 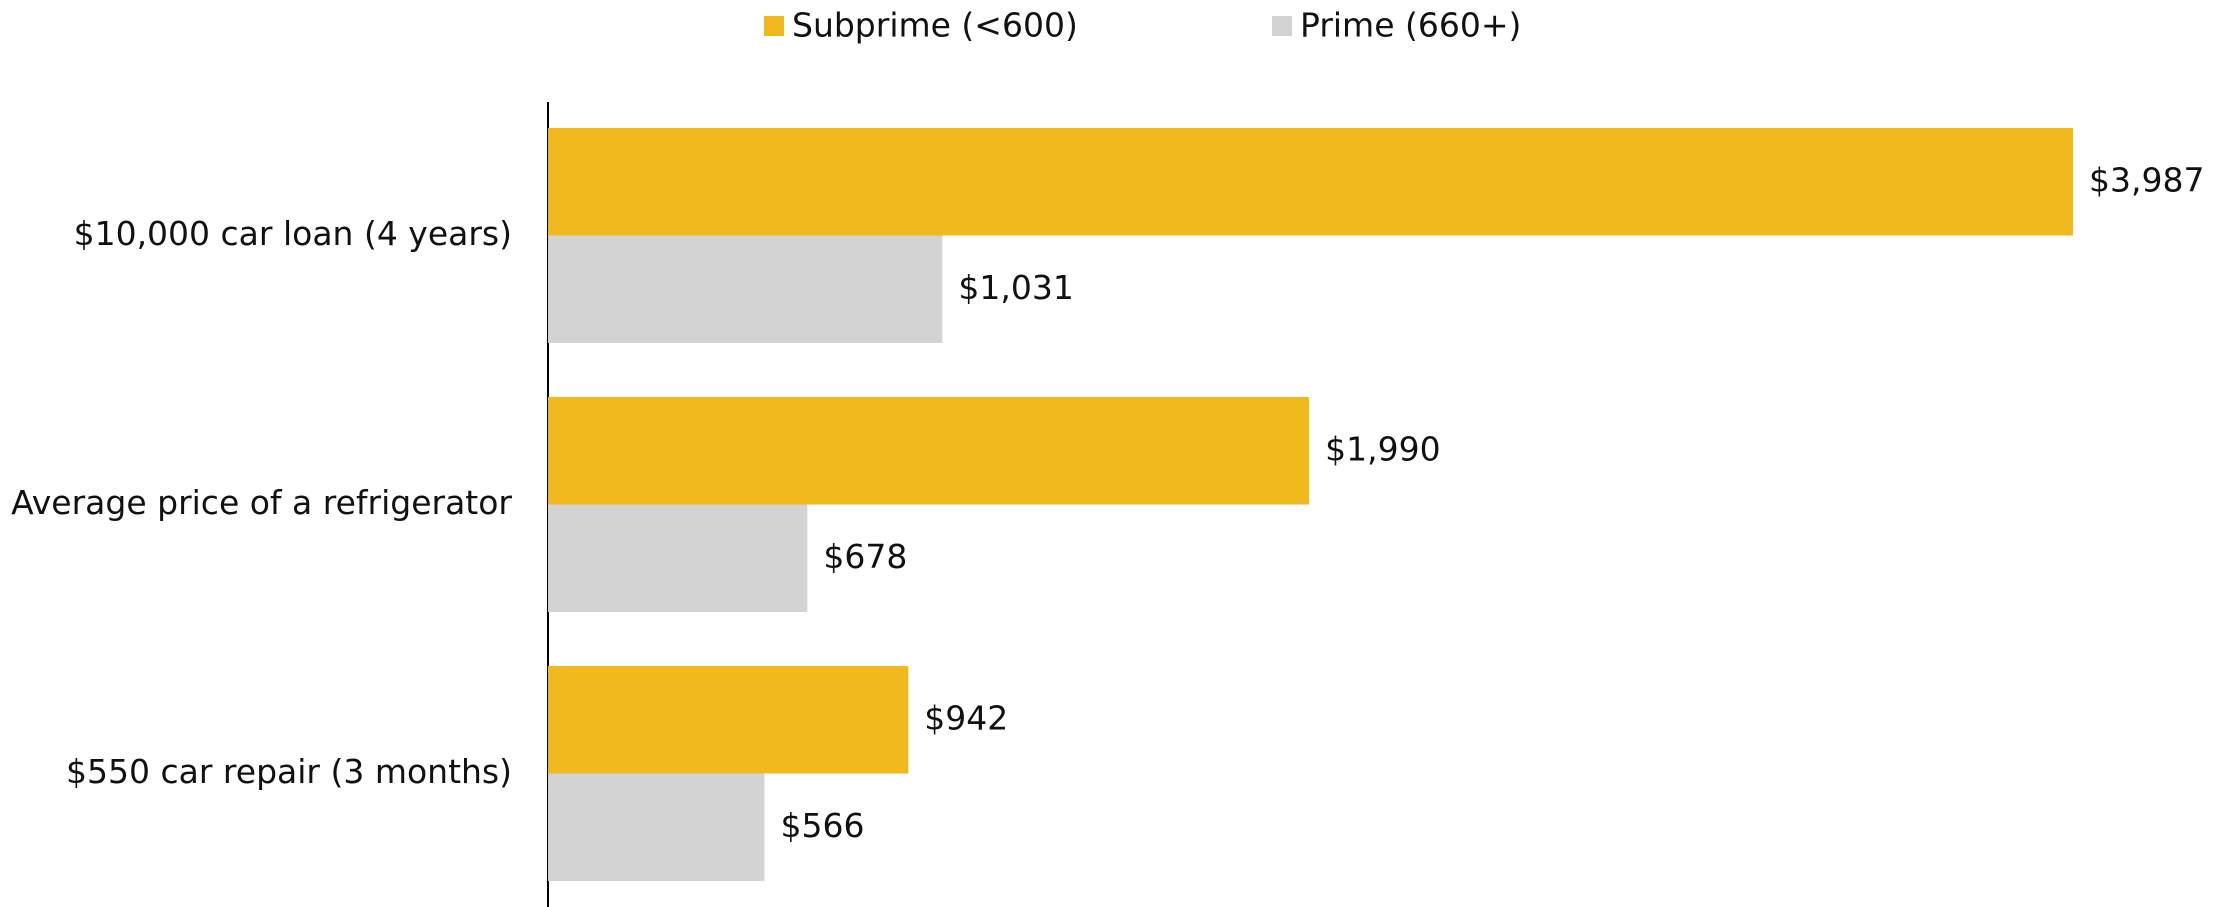 I want to click on value-label: $566, so click(x=822, y=825).